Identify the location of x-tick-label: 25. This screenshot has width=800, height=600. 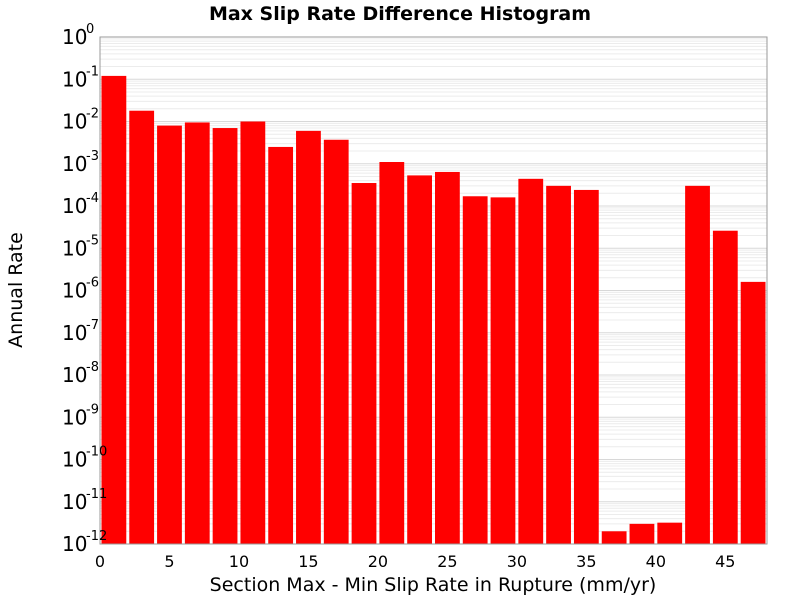
(447, 561).